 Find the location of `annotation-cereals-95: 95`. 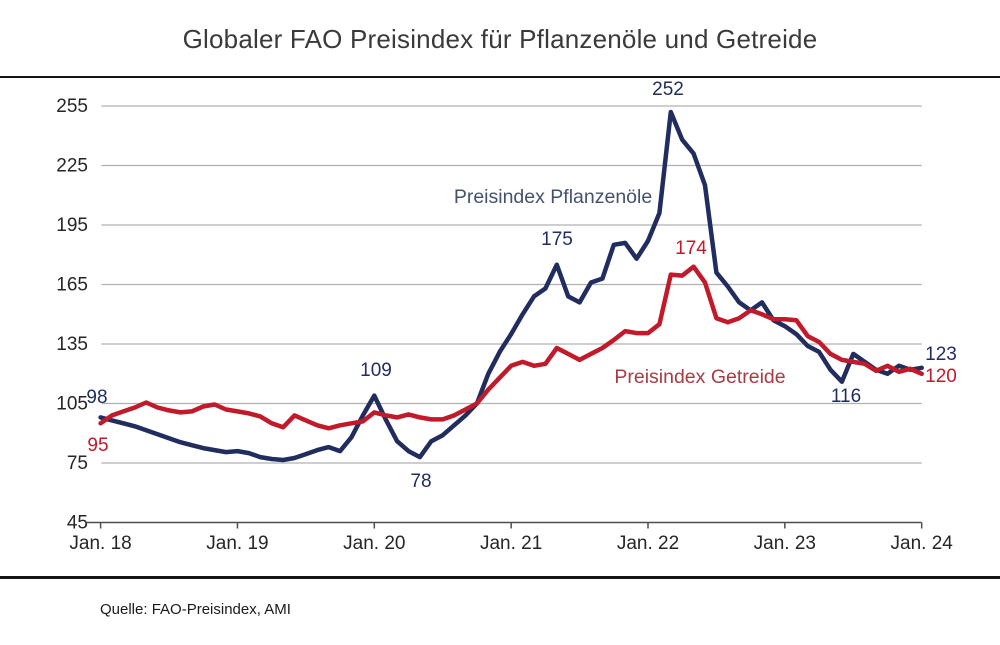

annotation-cereals-95: 95 is located at coordinates (97, 445).